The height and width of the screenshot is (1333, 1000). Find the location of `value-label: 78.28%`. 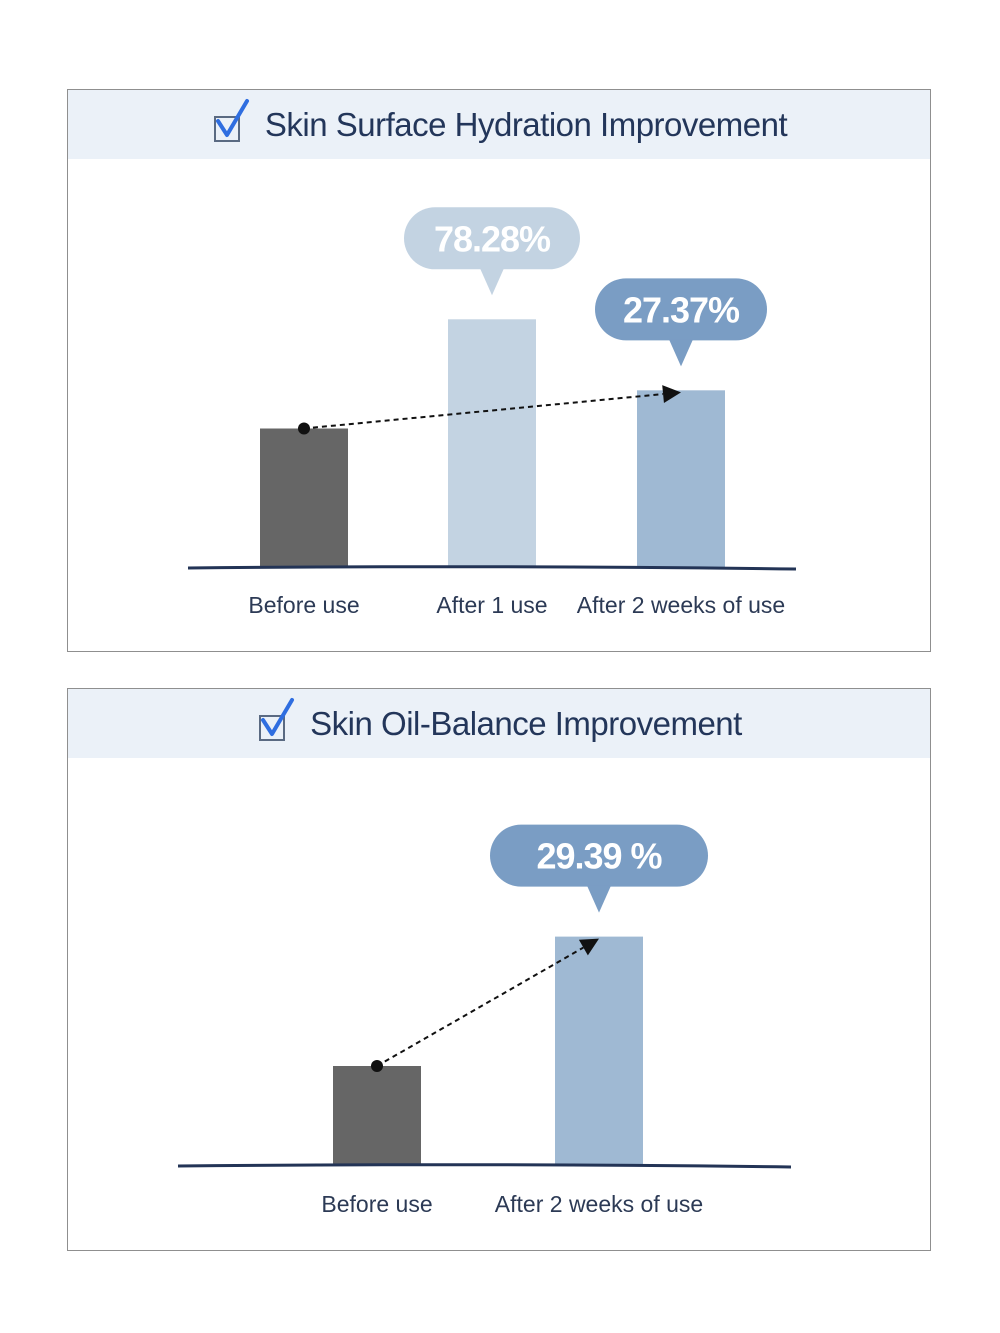

value-label: 78.28% is located at coordinates (492, 238).